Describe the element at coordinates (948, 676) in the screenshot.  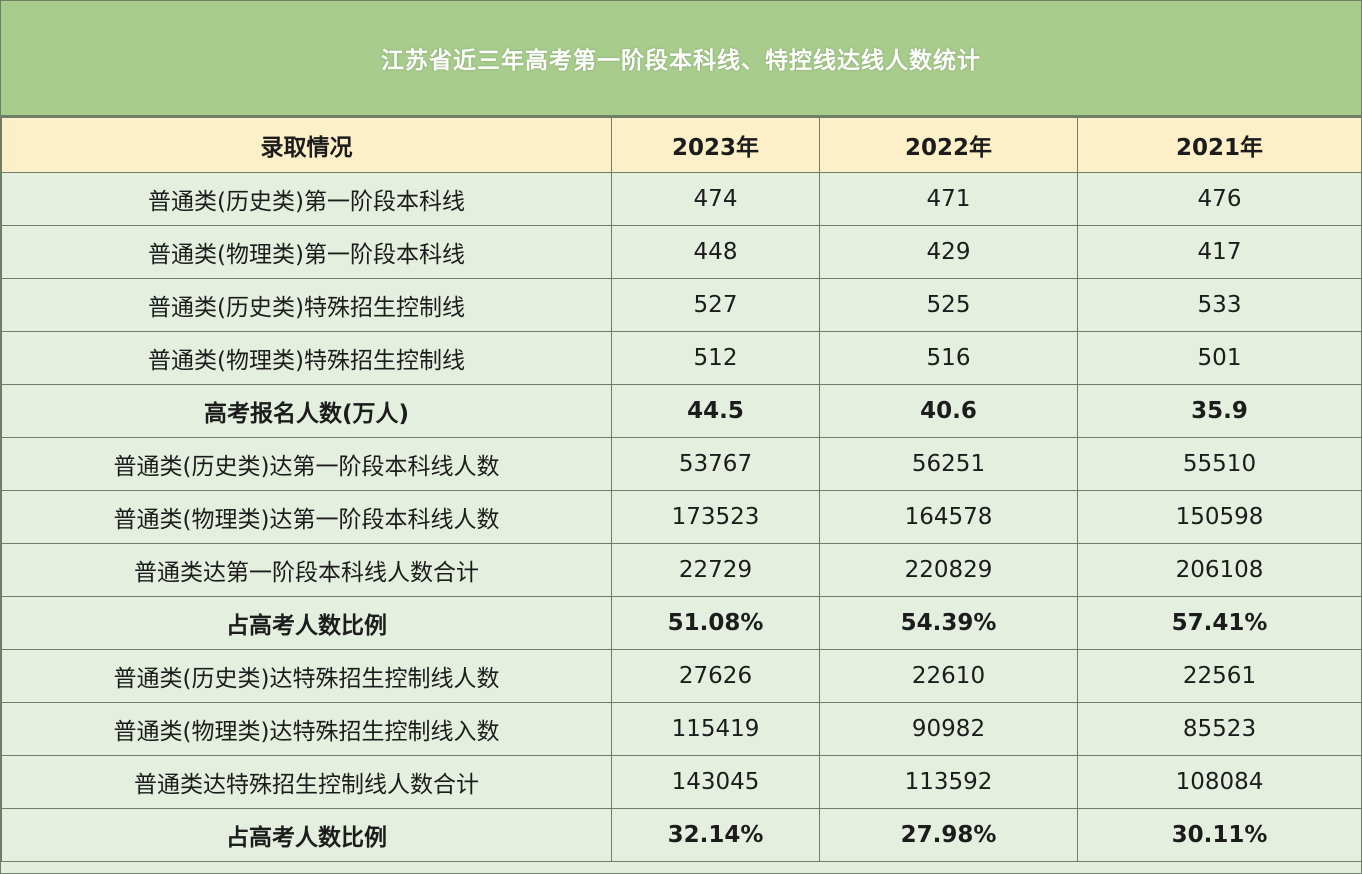
I see `cell-2022: 22610` at that location.